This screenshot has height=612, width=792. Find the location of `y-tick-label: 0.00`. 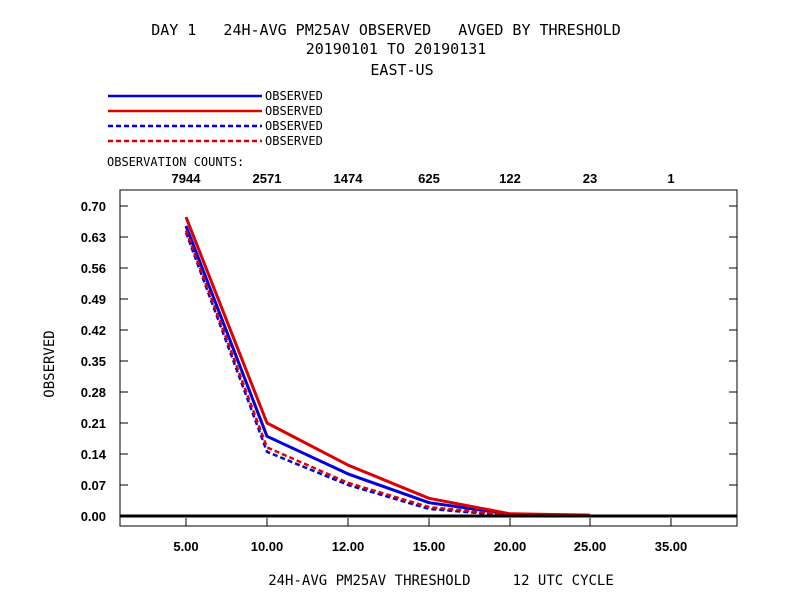

y-tick-label: 0.00 is located at coordinates (93, 516).